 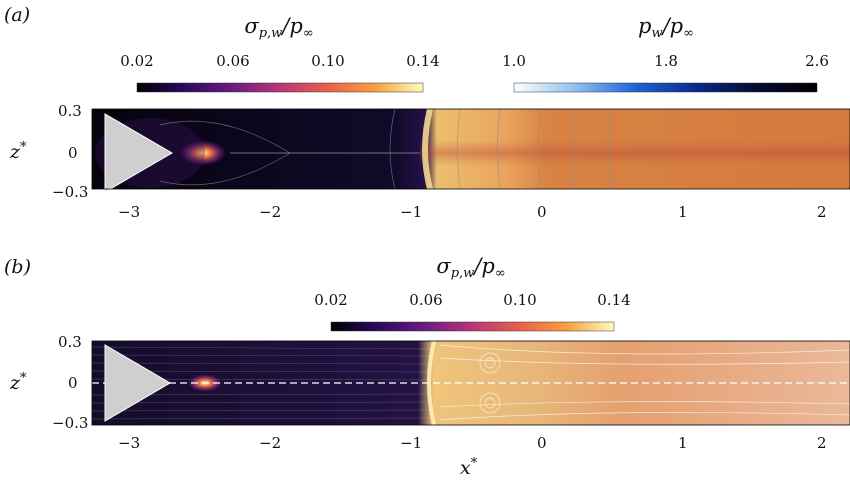 I want to click on panel-b-xtick: −1, so click(x=411, y=443).